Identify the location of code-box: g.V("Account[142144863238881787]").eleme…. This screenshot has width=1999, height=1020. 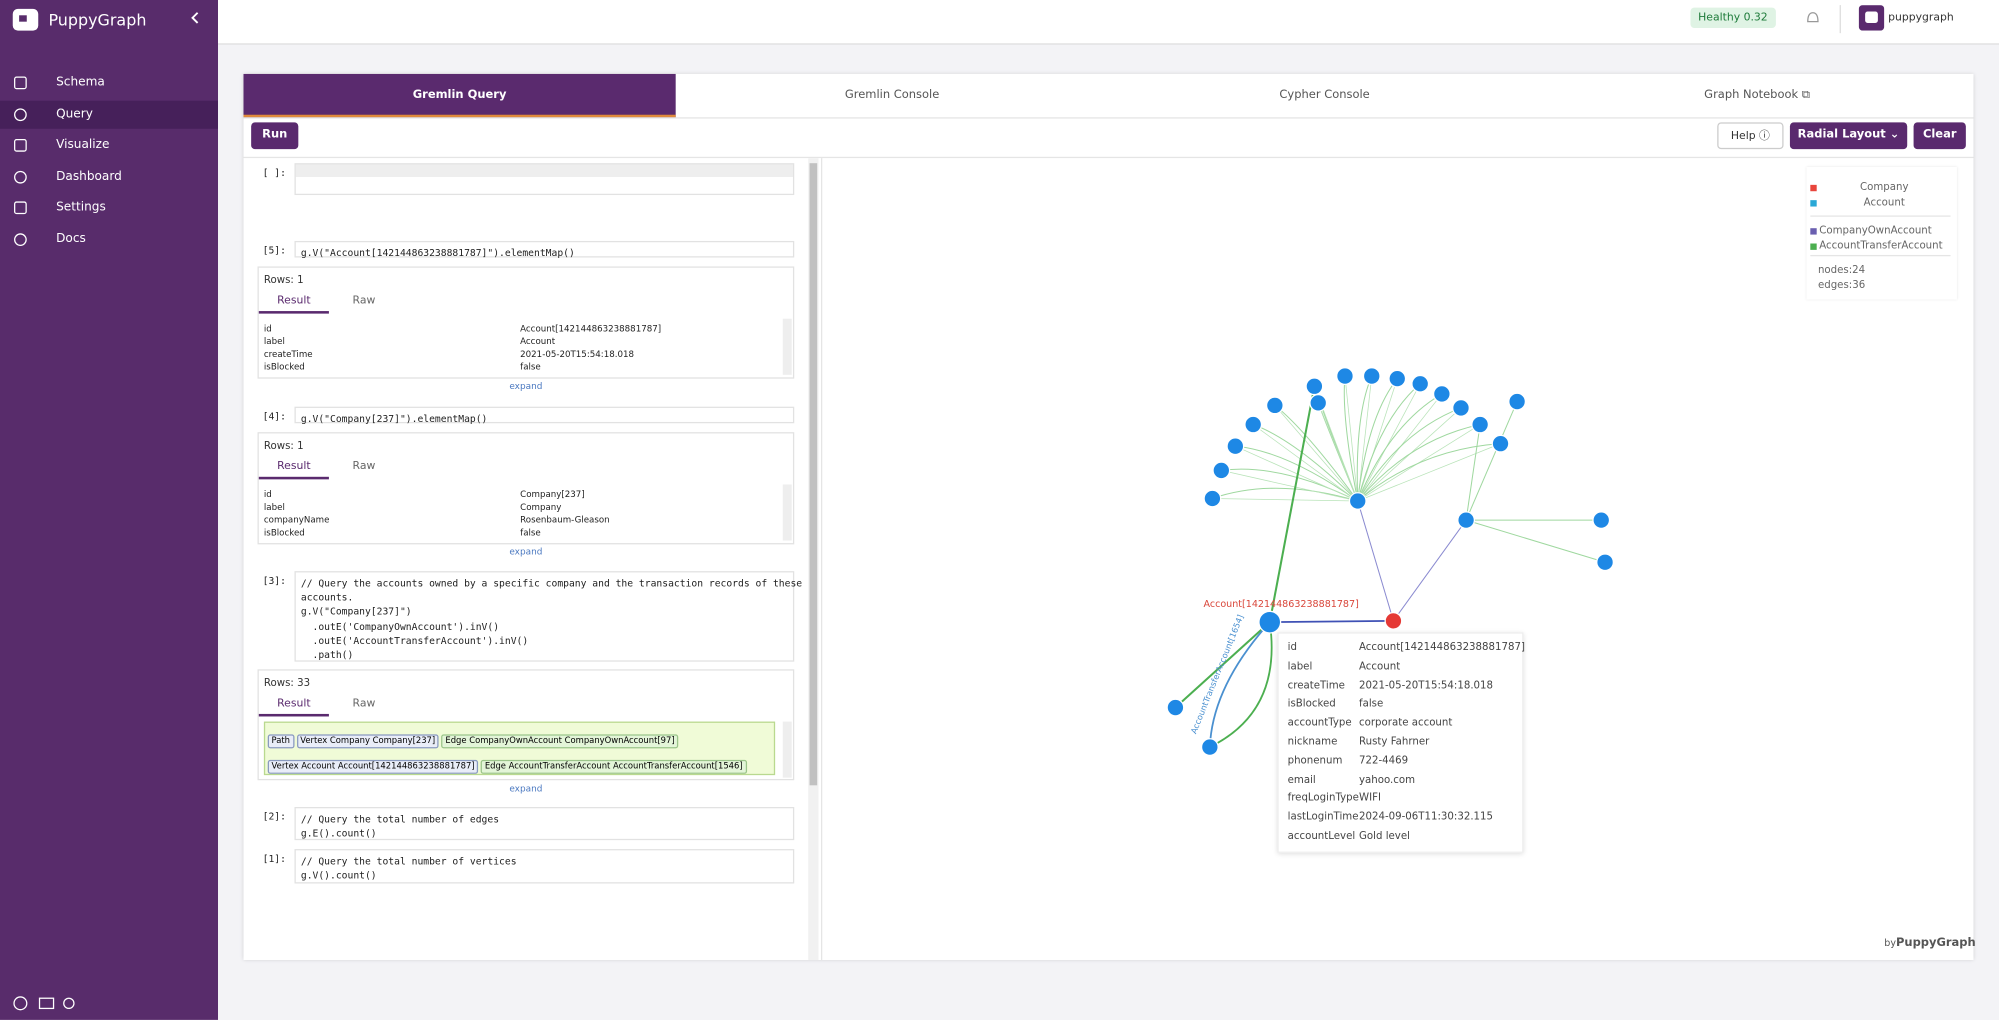
(544, 249).